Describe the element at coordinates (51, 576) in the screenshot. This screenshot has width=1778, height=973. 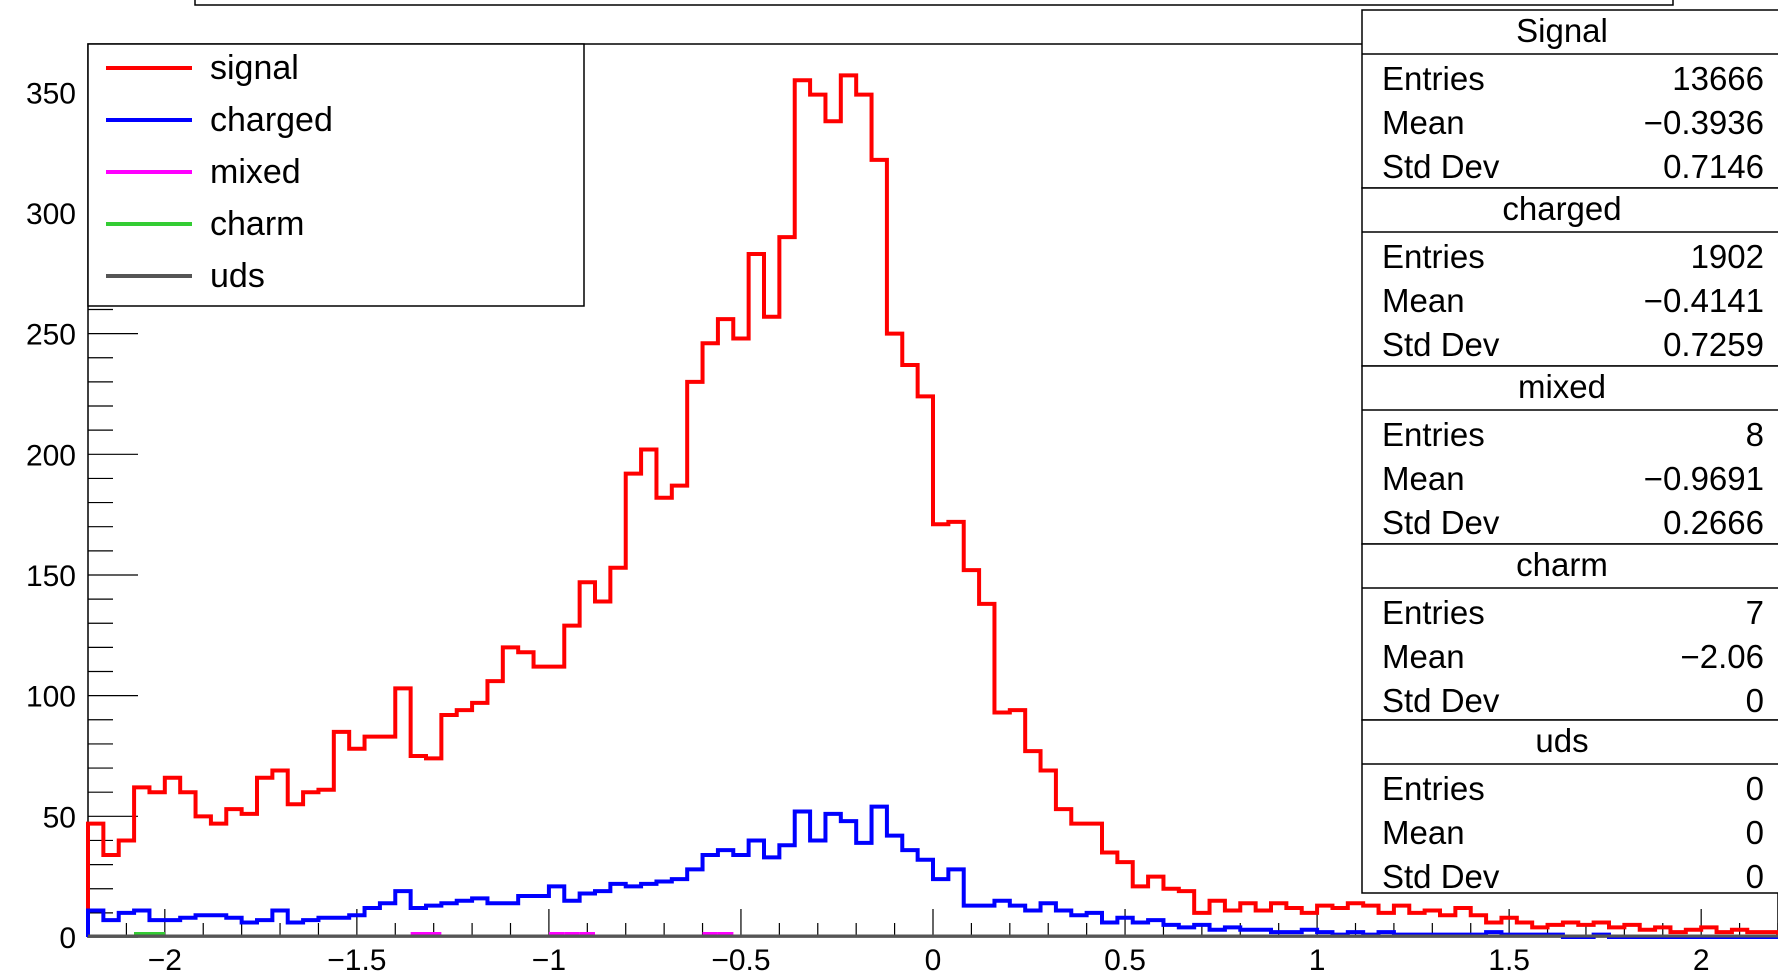
I see `y-tick-label: 150` at that location.